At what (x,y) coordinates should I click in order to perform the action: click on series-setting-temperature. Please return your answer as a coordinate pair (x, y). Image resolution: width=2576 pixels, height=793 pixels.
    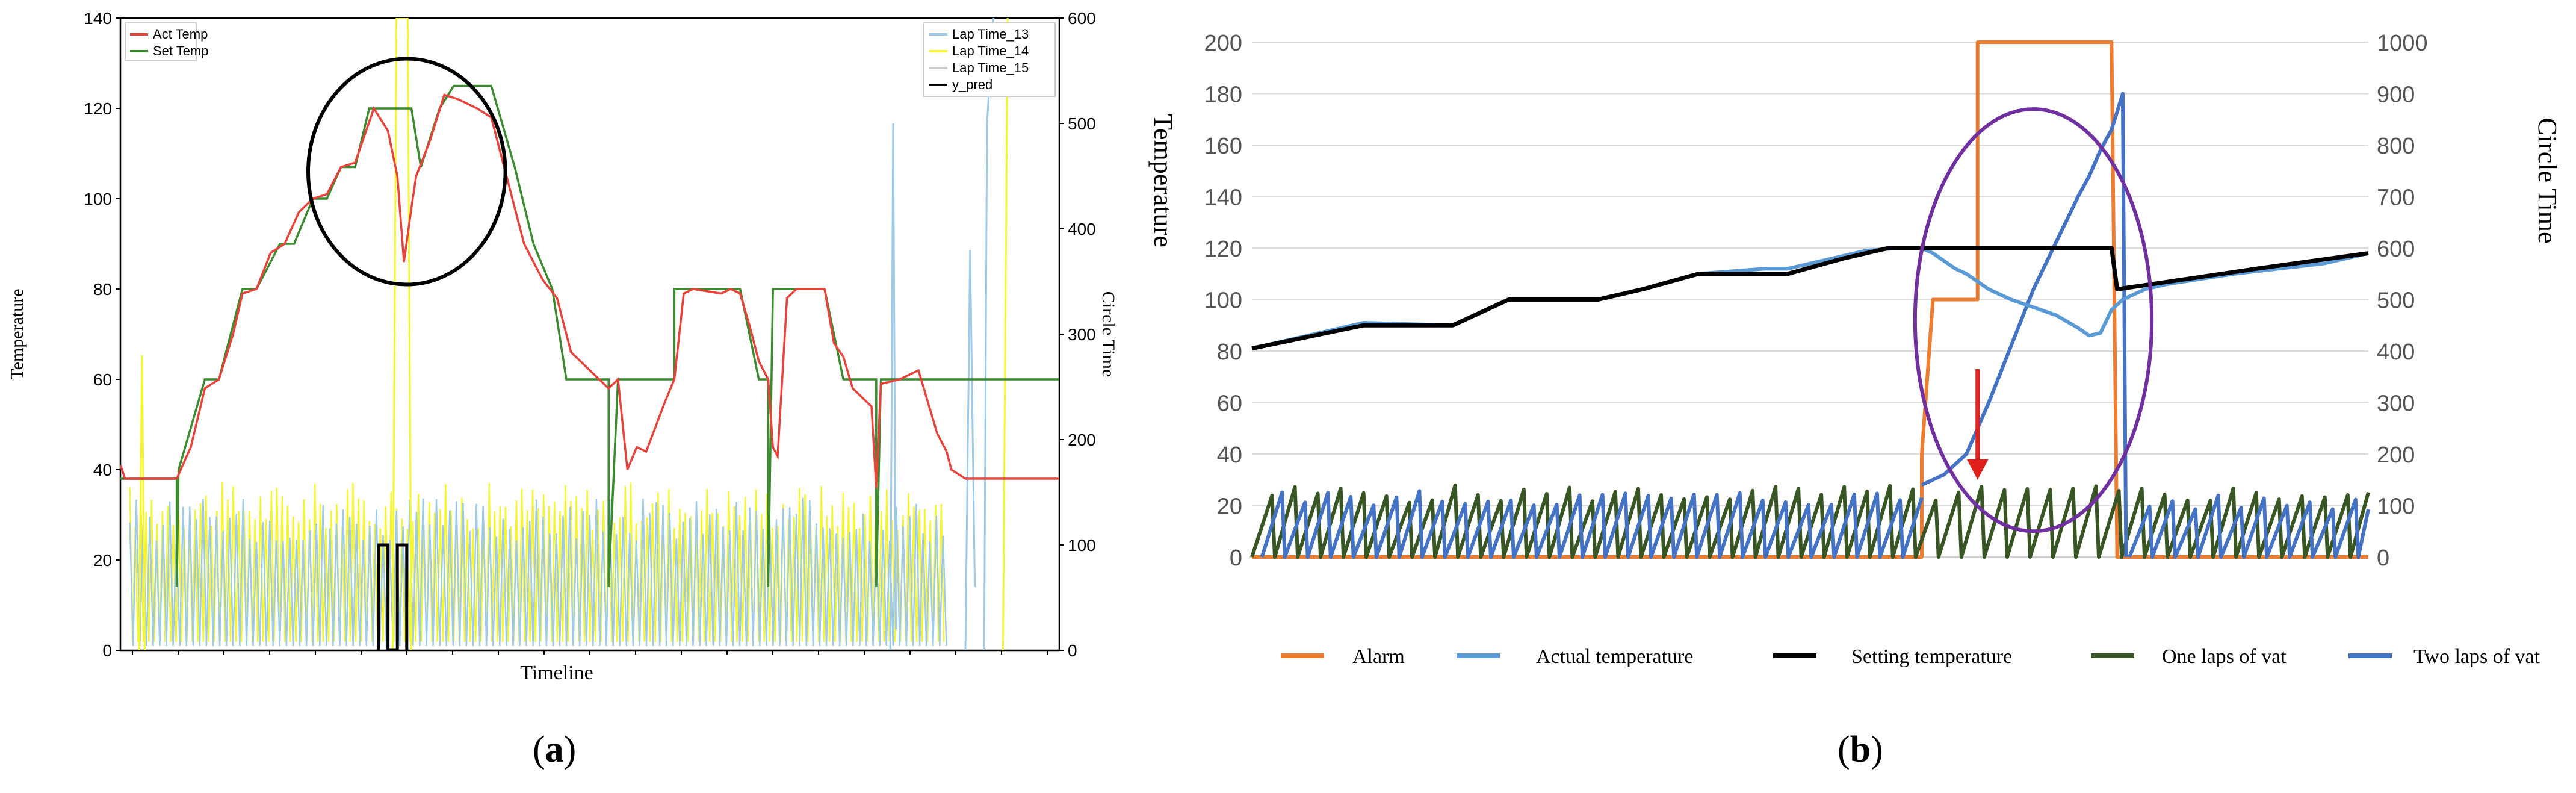
    Looking at the image, I should click on (1810, 298).